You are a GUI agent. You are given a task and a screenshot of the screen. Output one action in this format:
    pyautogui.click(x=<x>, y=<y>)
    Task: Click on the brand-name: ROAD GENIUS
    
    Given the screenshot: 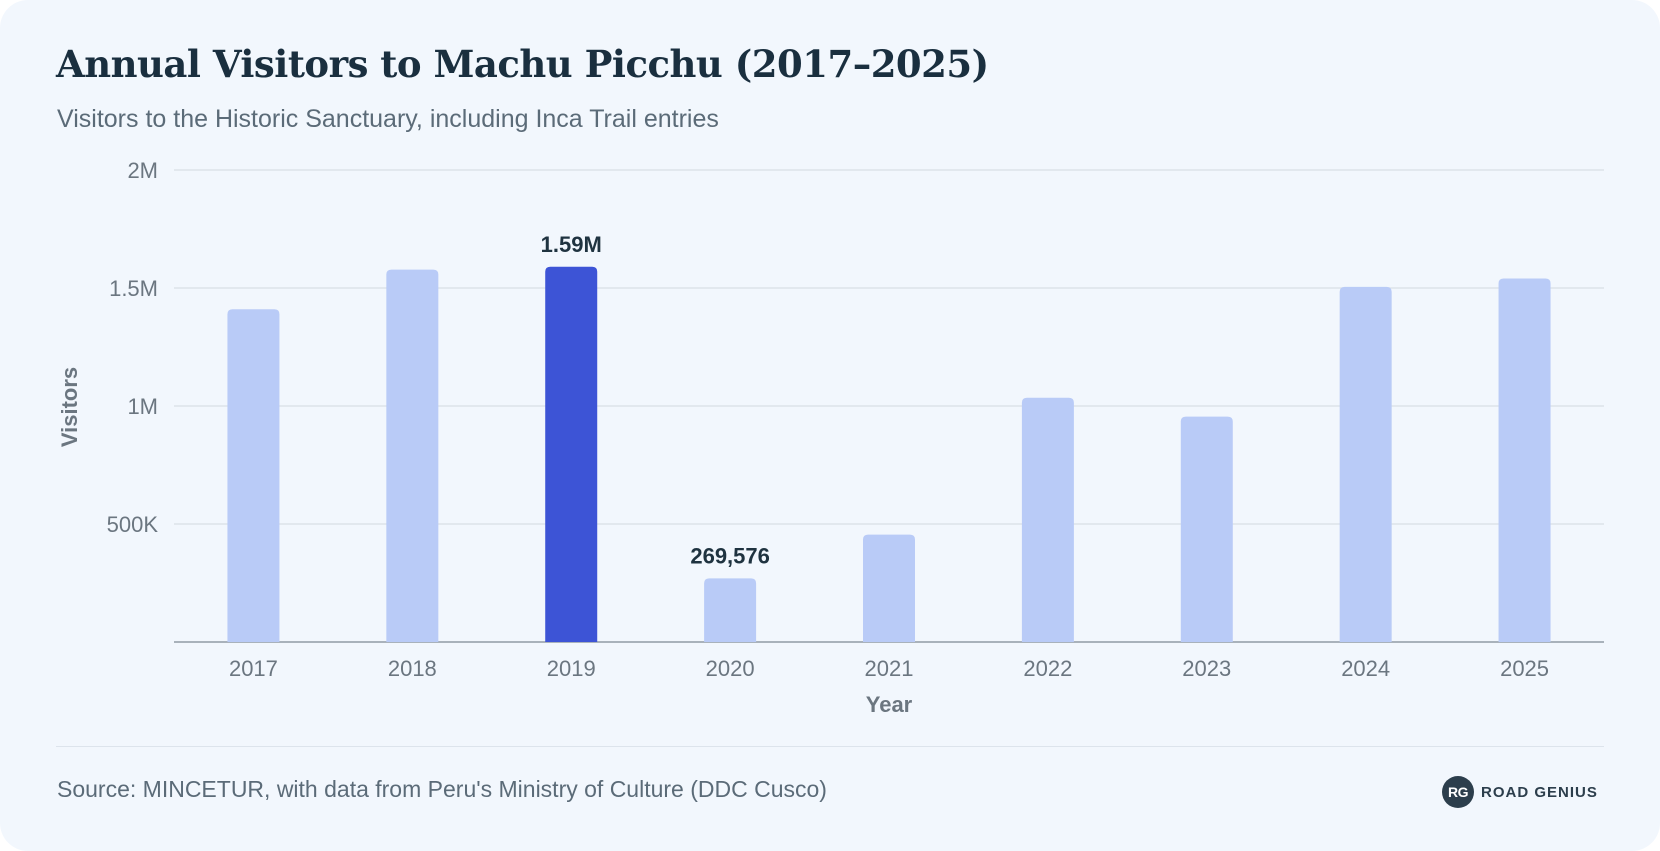 What is the action you would take?
    pyautogui.click(x=1539, y=792)
    